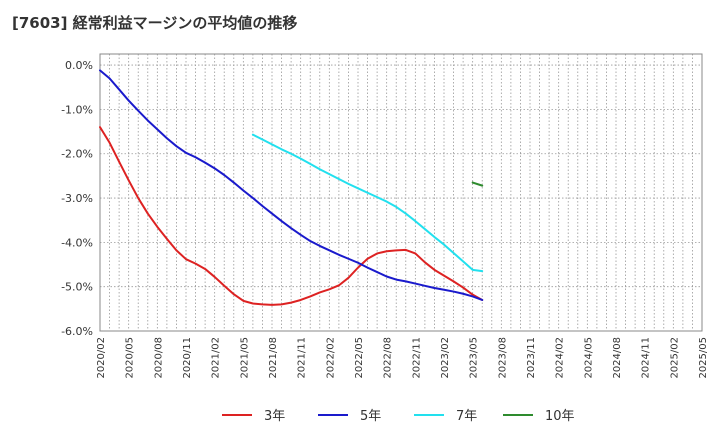 The width and height of the screenshot is (720, 440). I want to click on x-tick-label: 2023/11, so click(531, 358).